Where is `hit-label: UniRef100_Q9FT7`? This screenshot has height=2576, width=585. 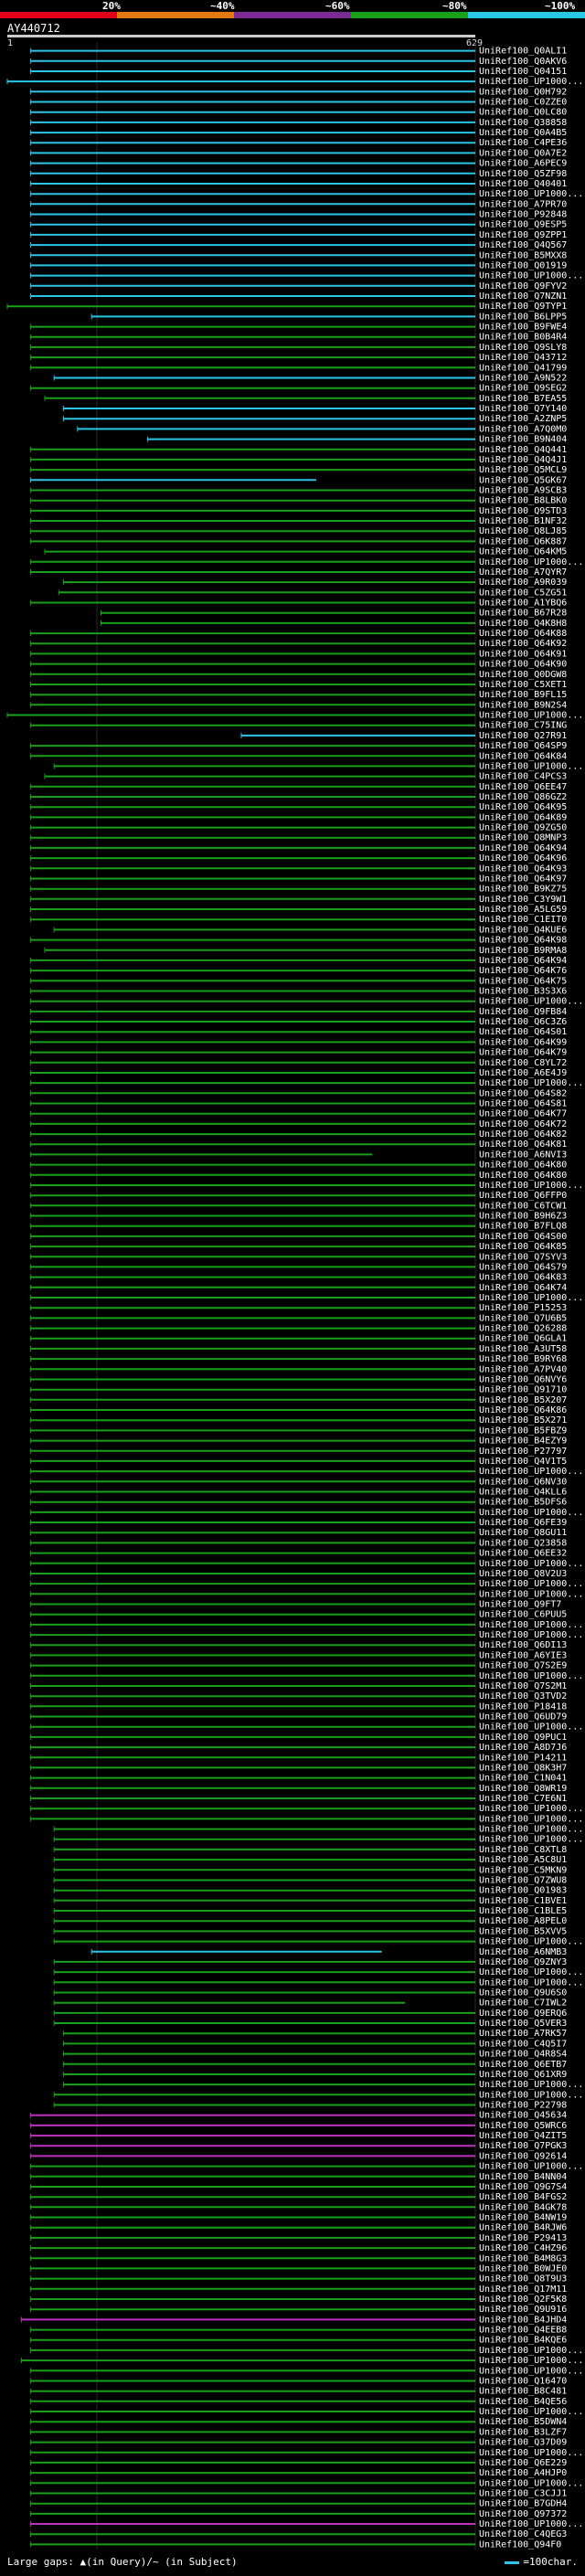
hit-label: UniRef100_Q9FT7 is located at coordinates (520, 1605).